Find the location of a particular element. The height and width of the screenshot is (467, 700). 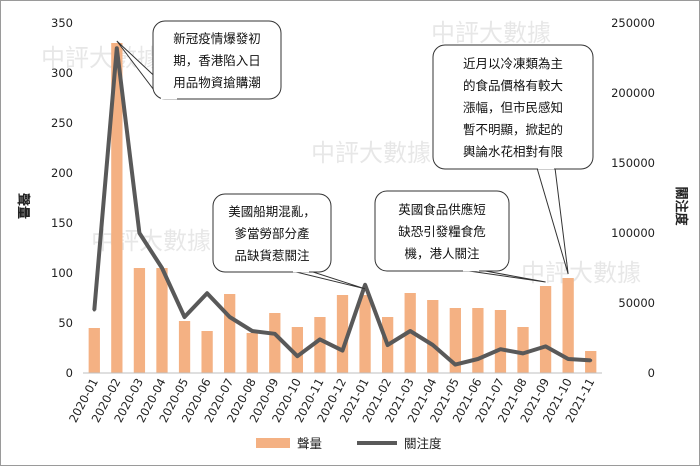

y-tick-left: 250 is located at coordinates (62, 123).